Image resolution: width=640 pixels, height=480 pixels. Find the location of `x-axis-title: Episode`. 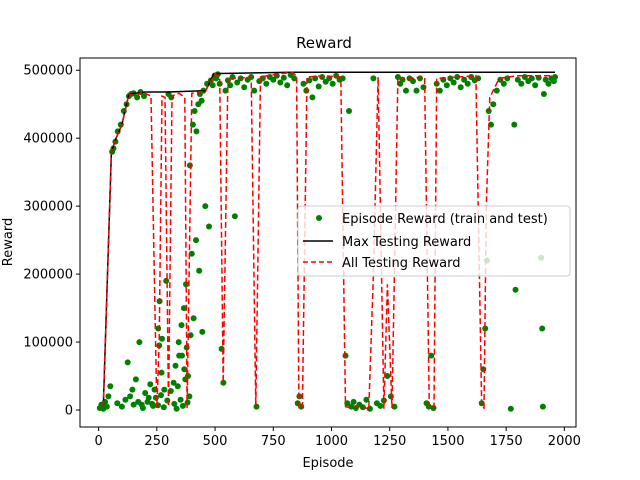

x-axis-title: Episode is located at coordinates (327, 463).